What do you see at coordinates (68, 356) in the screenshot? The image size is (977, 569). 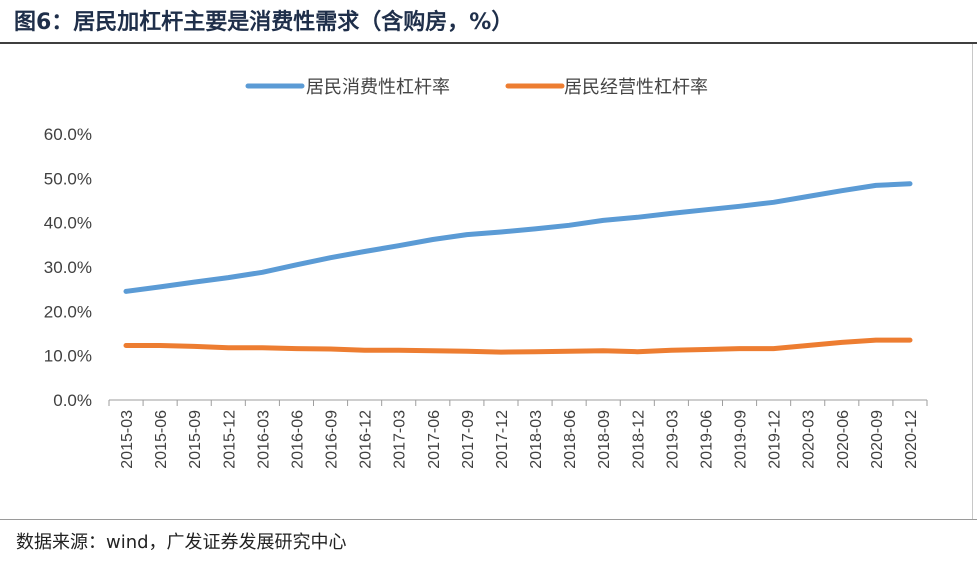 I see `y-tick-label: 10.0%` at bounding box center [68, 356].